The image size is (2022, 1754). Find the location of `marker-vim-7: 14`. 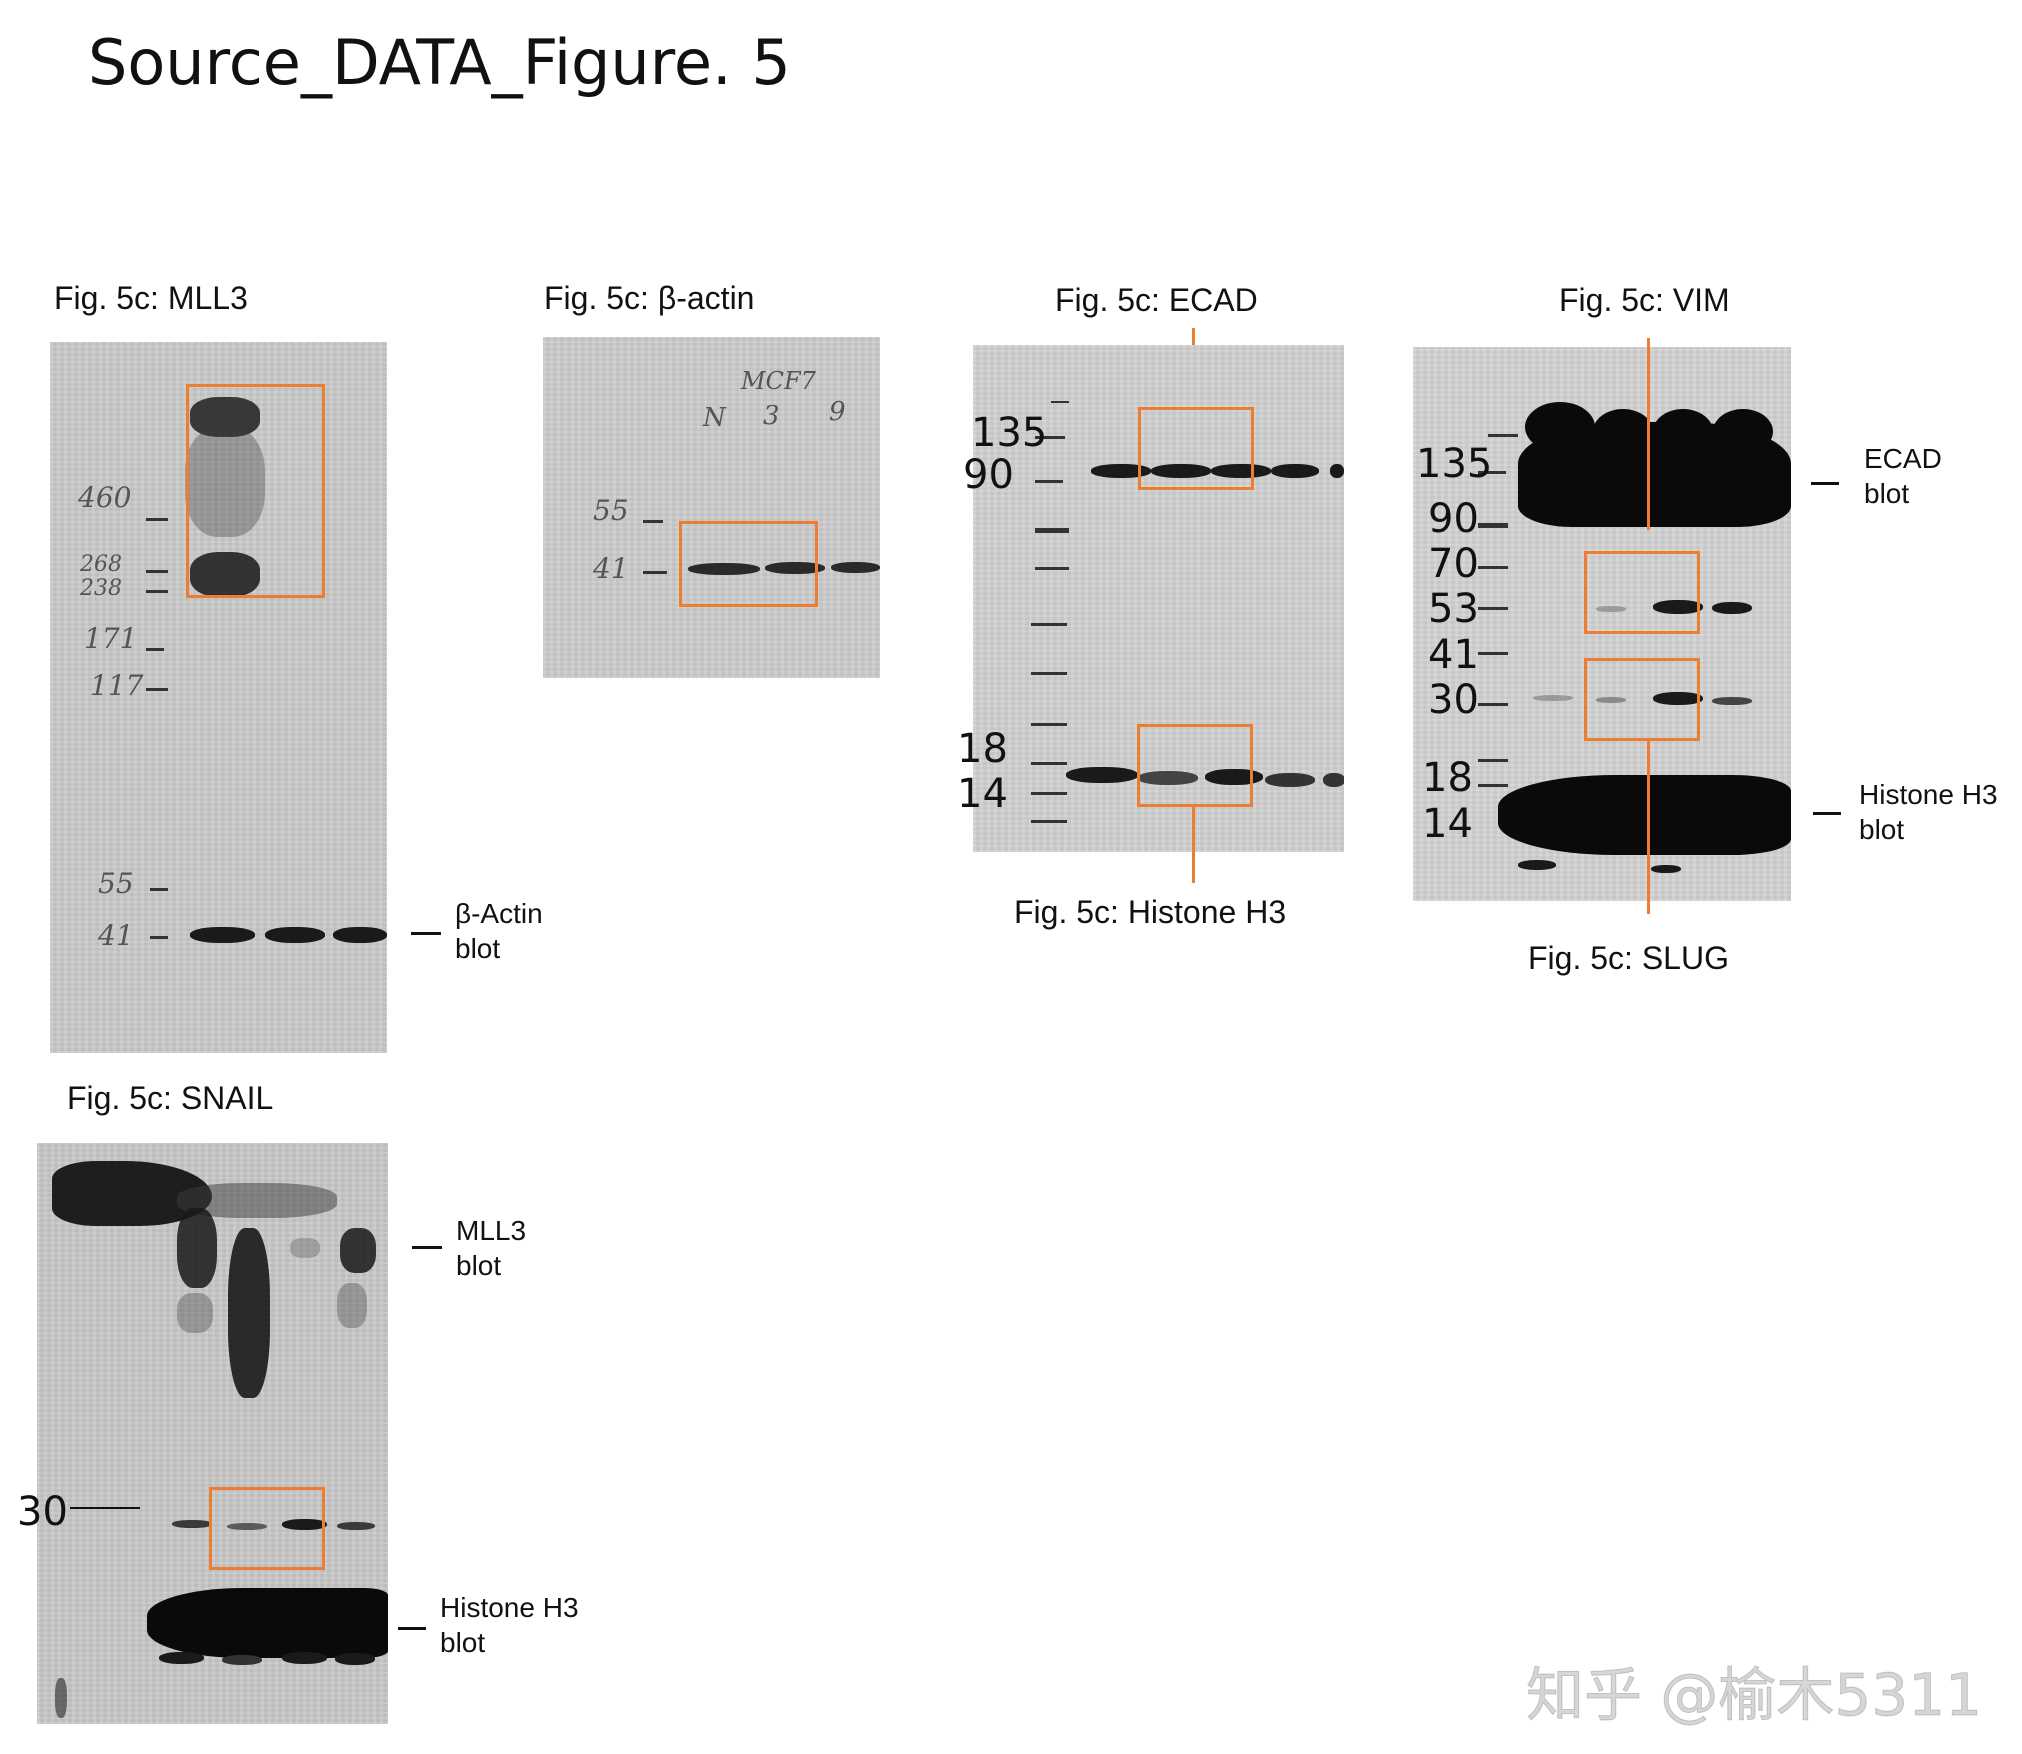

marker-vim-7: 14 is located at coordinates (1447, 824).